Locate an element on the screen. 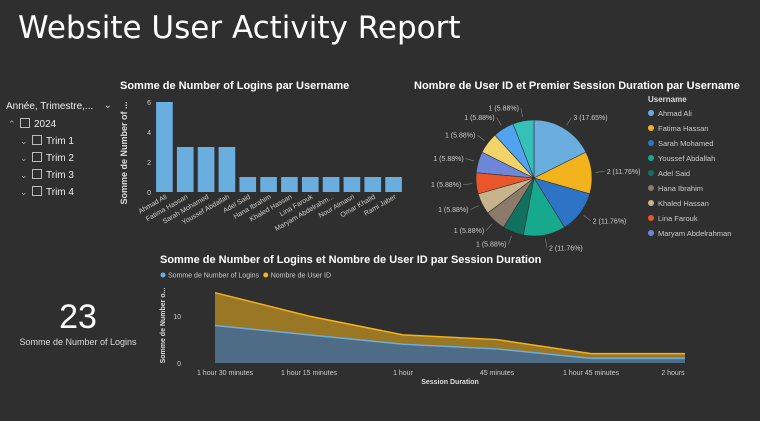 This screenshot has height=421, width=760. pie-data-label: 3 (17.65%) is located at coordinates (590, 118).